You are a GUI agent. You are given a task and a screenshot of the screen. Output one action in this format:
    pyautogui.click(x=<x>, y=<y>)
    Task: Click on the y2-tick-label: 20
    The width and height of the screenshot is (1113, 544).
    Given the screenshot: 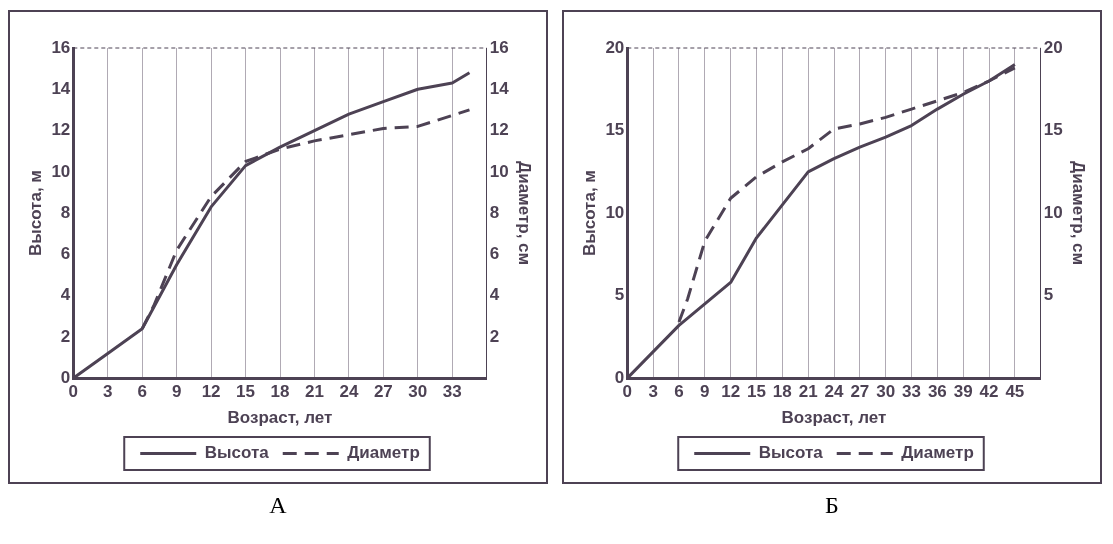 What is the action you would take?
    pyautogui.click(x=1053, y=47)
    